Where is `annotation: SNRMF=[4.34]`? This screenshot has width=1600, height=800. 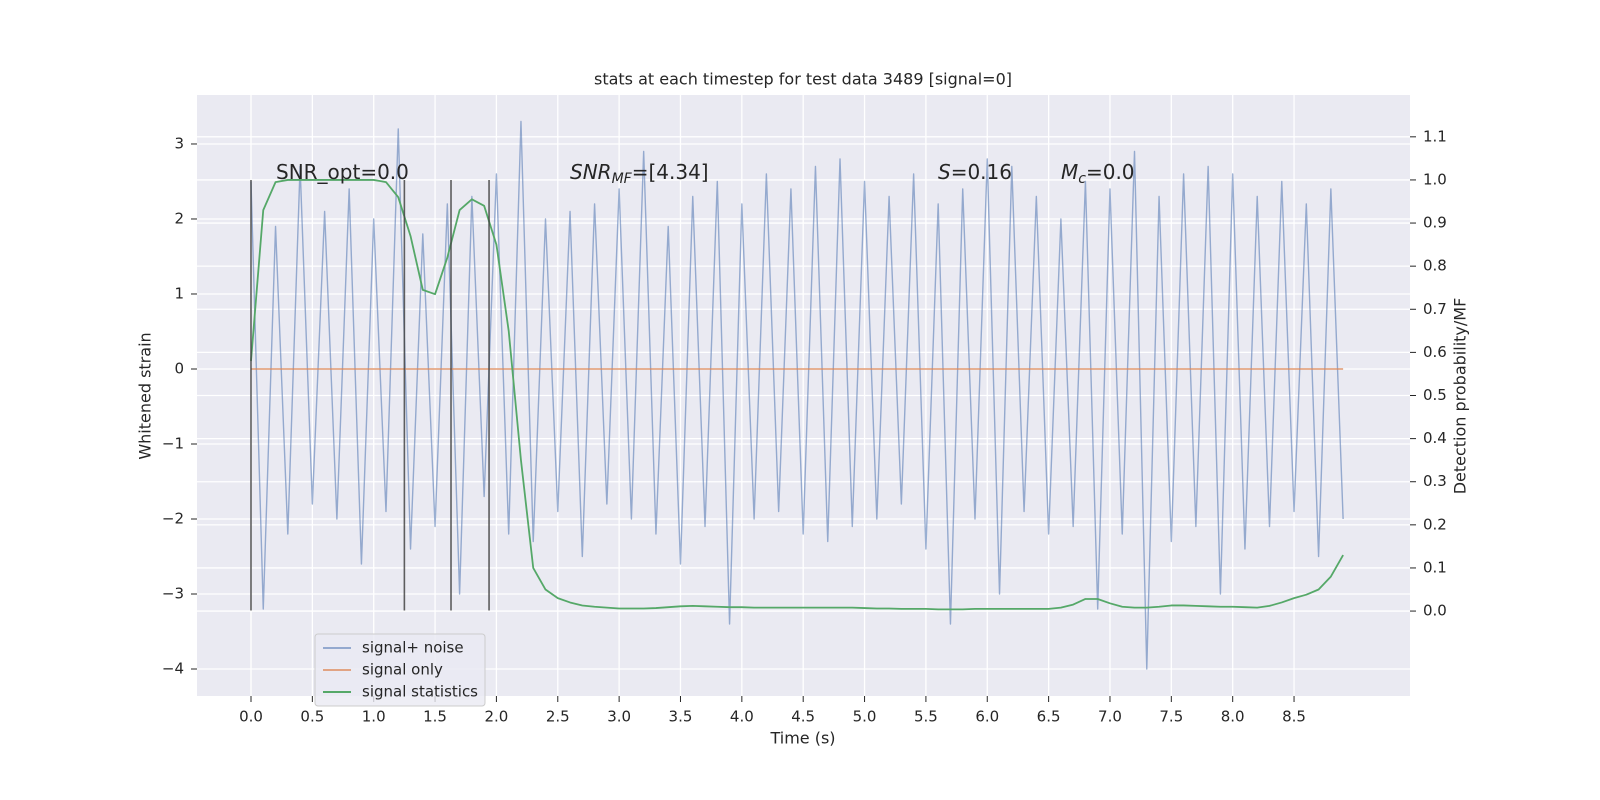 annotation: SNRMF=[4.34] is located at coordinates (639, 174).